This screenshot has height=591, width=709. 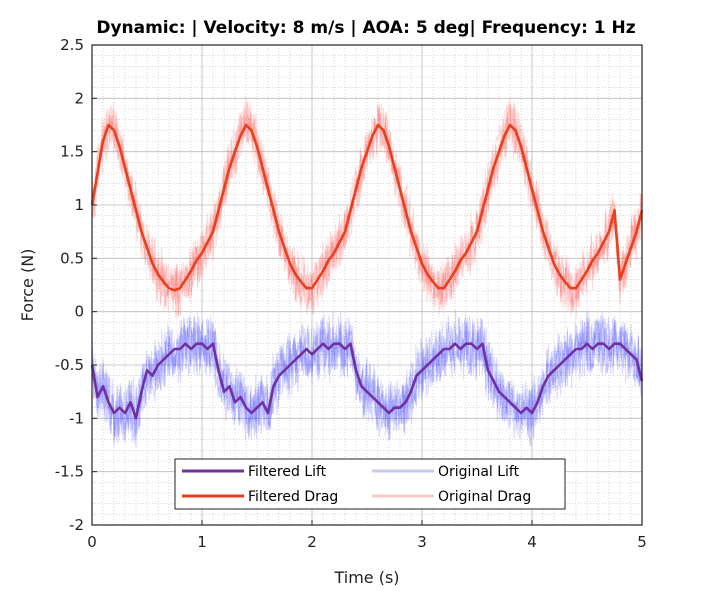 What do you see at coordinates (27, 285) in the screenshot?
I see `y-axis-label: Force (N)` at bounding box center [27, 285].